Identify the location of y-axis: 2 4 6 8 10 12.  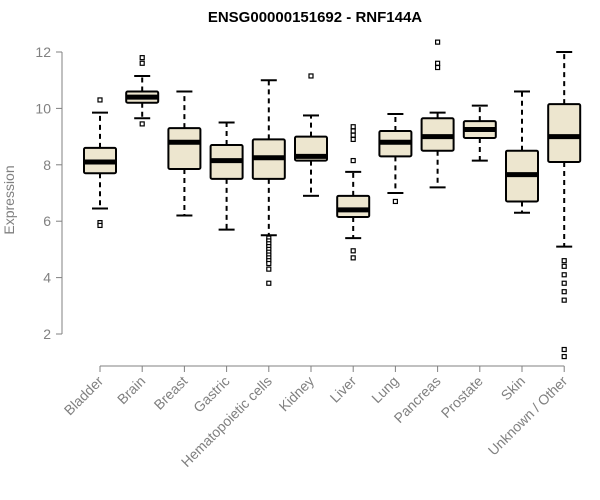
(49, 193).